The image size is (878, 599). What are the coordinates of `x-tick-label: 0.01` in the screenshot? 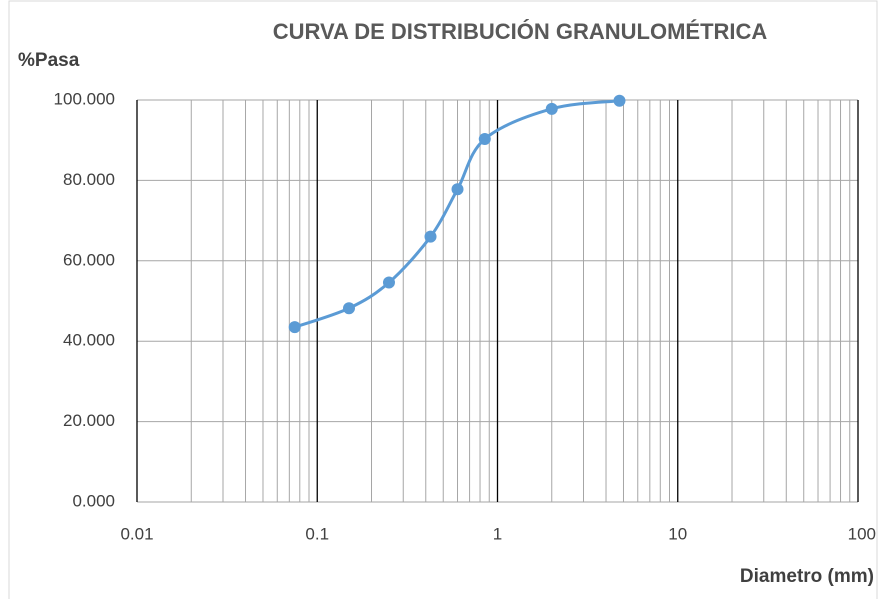 It's located at (136, 533).